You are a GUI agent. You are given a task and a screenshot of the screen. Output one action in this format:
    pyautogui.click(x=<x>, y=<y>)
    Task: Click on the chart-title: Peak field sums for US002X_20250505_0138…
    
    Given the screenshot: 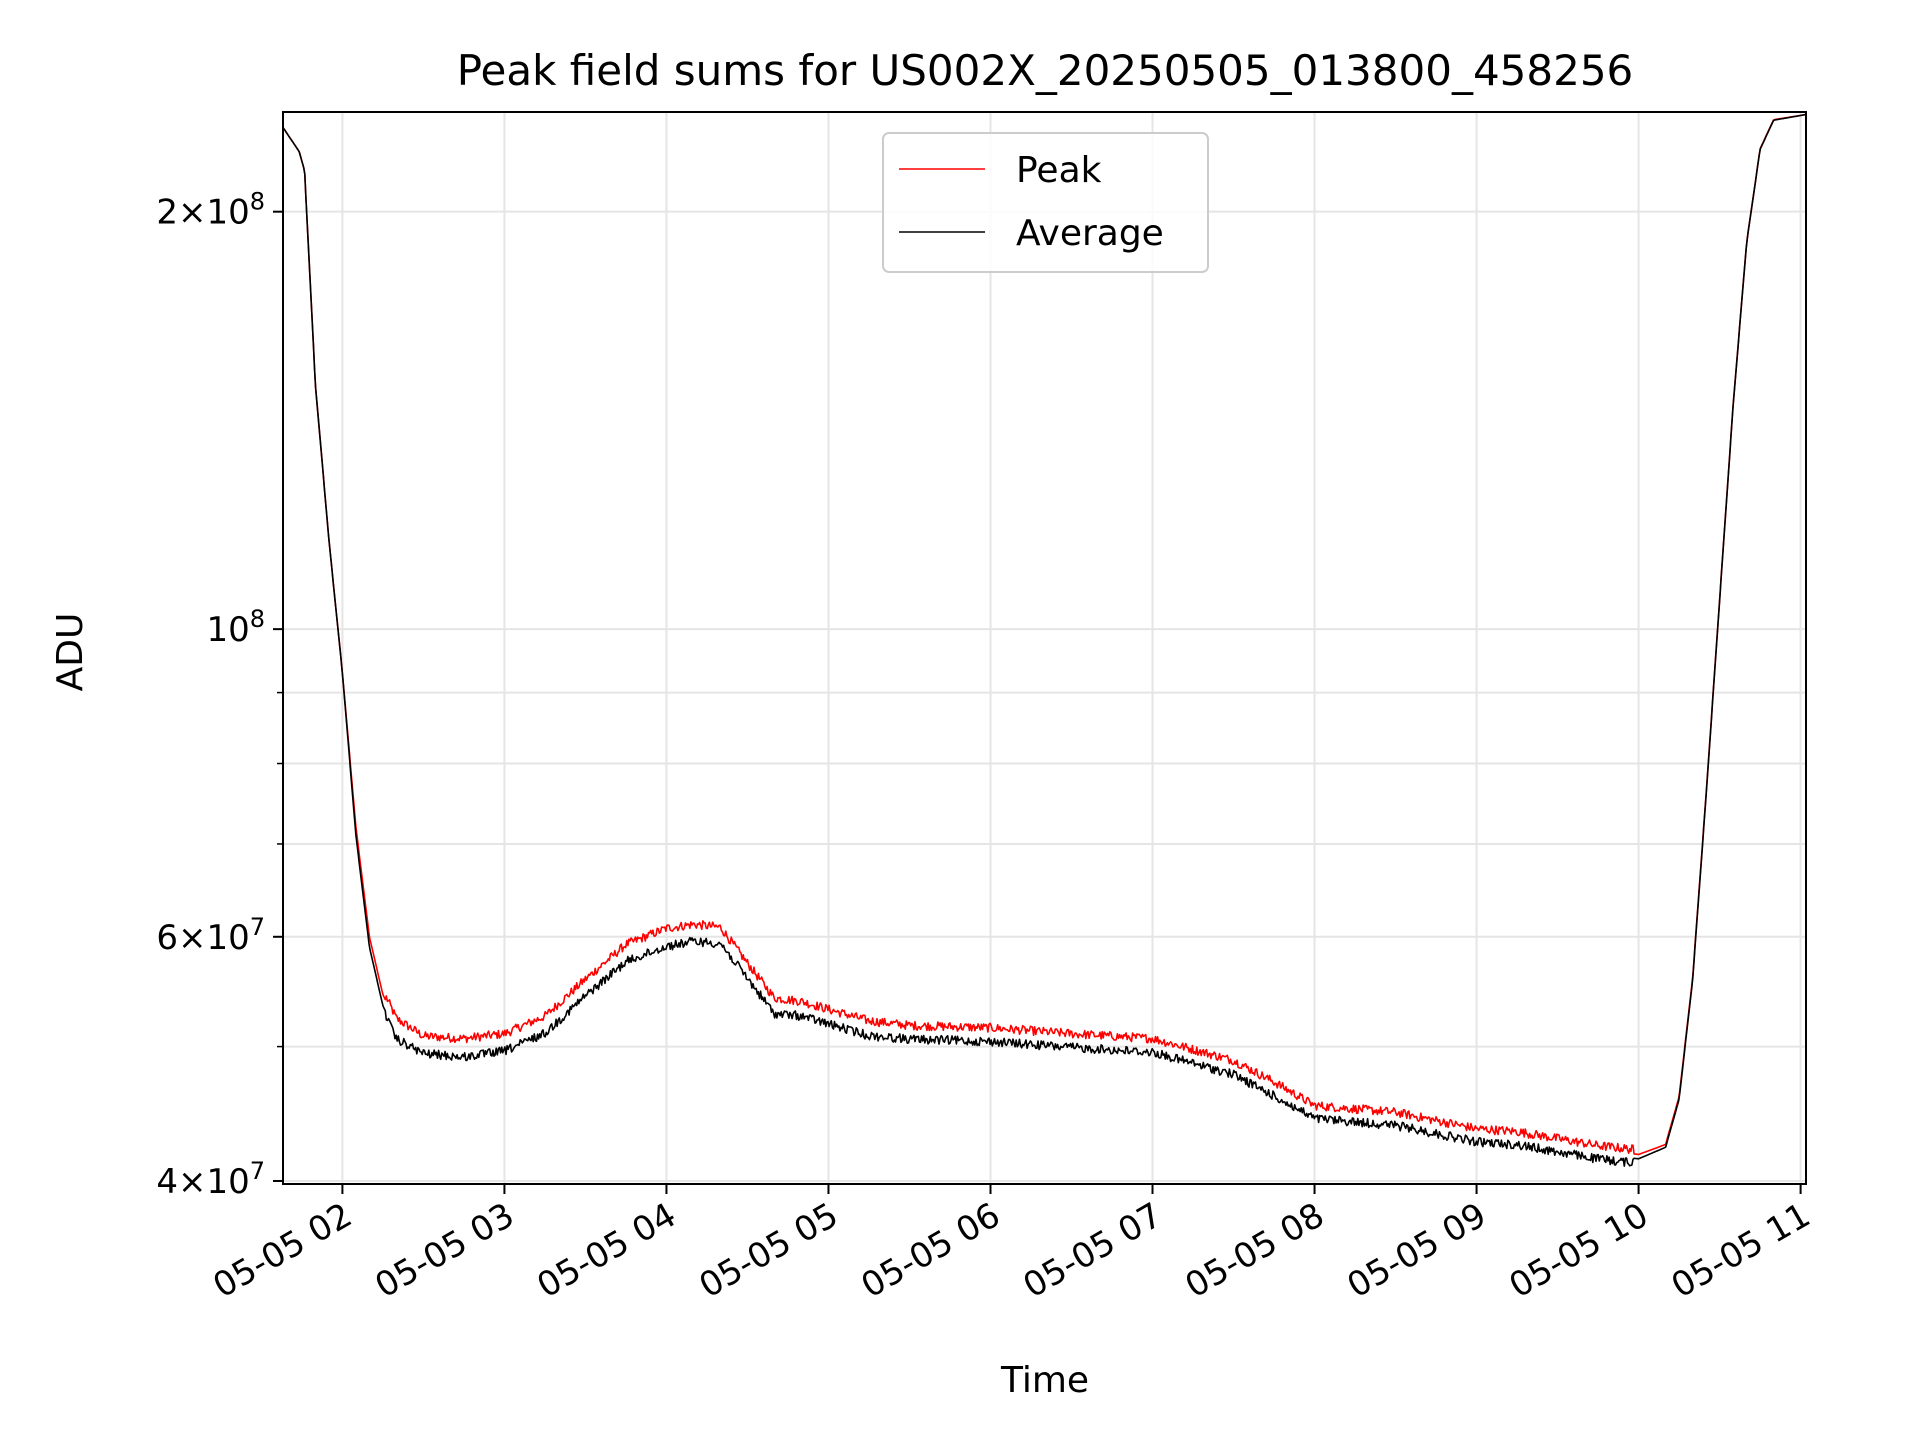 What is the action you would take?
    pyautogui.click(x=1045, y=70)
    